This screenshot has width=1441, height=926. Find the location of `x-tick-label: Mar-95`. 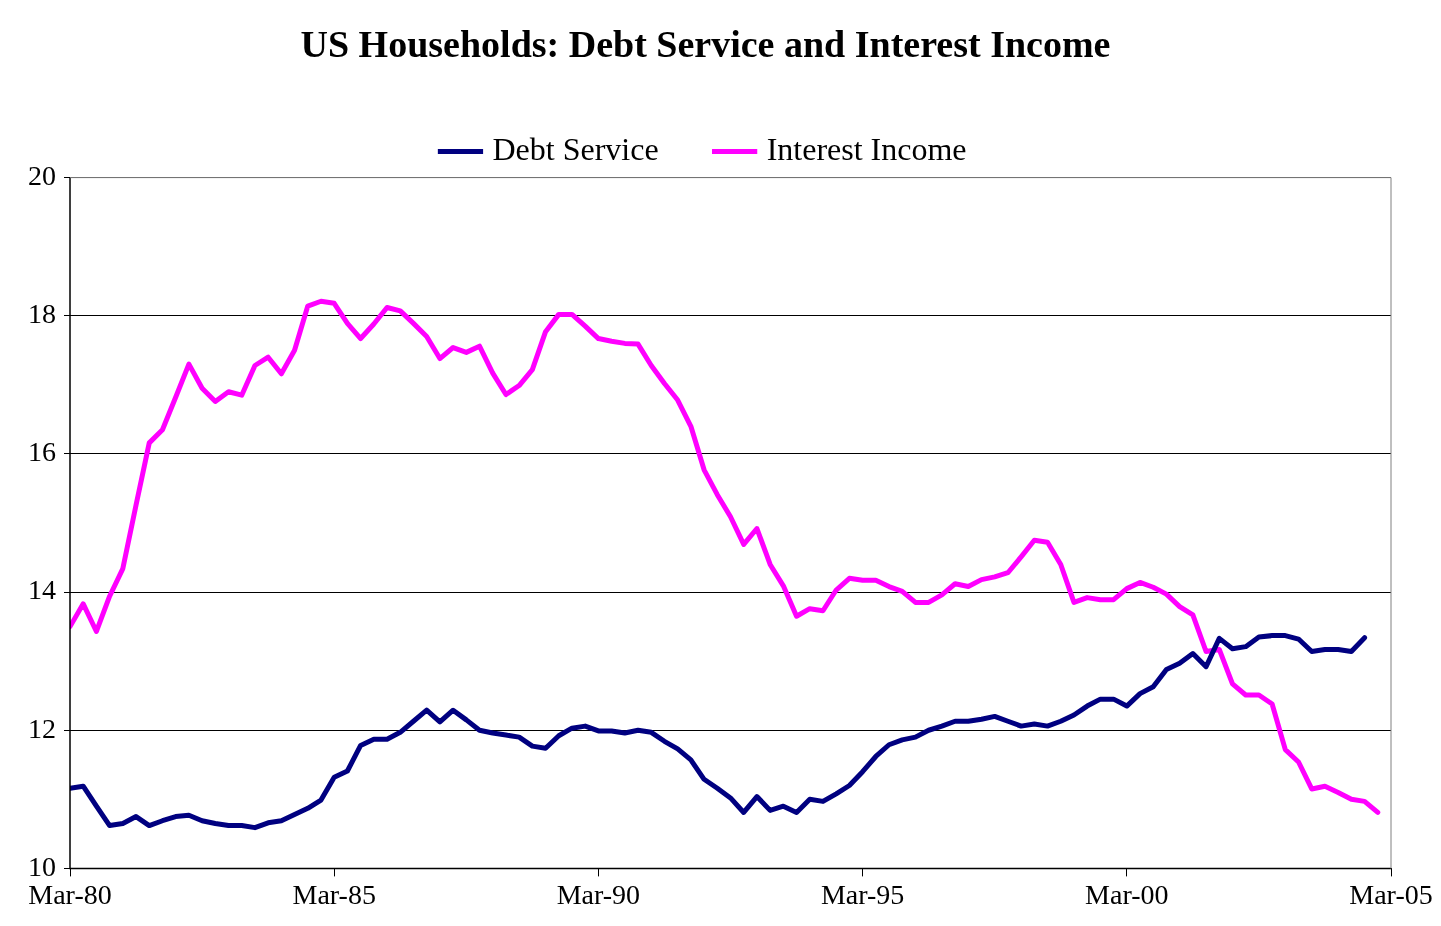

x-tick-label: Mar-95 is located at coordinates (862, 894).